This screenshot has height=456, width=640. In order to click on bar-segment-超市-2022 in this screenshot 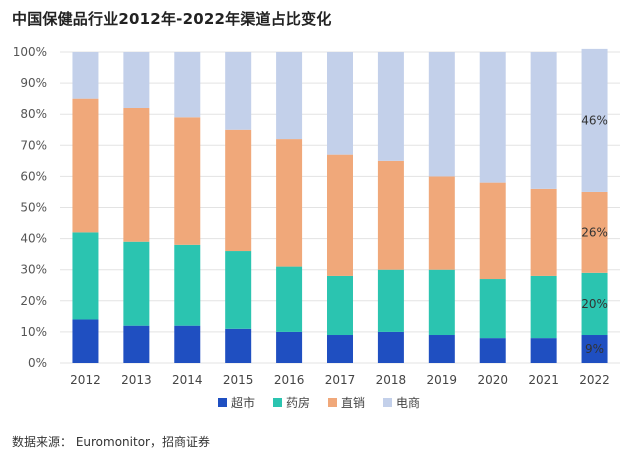, I will do `click(594, 349)`.